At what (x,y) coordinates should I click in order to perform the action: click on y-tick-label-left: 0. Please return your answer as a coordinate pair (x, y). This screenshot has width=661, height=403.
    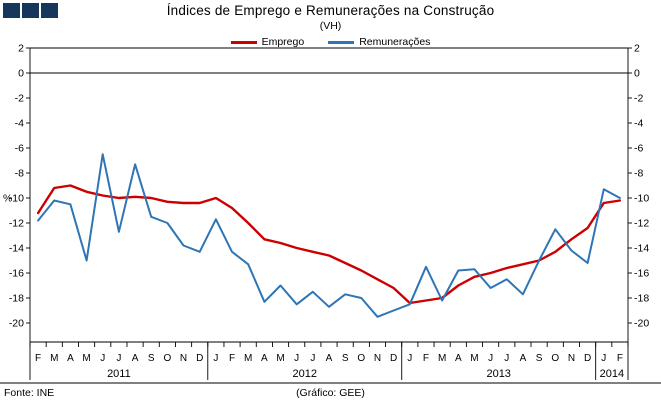
    Looking at the image, I should click on (21, 74).